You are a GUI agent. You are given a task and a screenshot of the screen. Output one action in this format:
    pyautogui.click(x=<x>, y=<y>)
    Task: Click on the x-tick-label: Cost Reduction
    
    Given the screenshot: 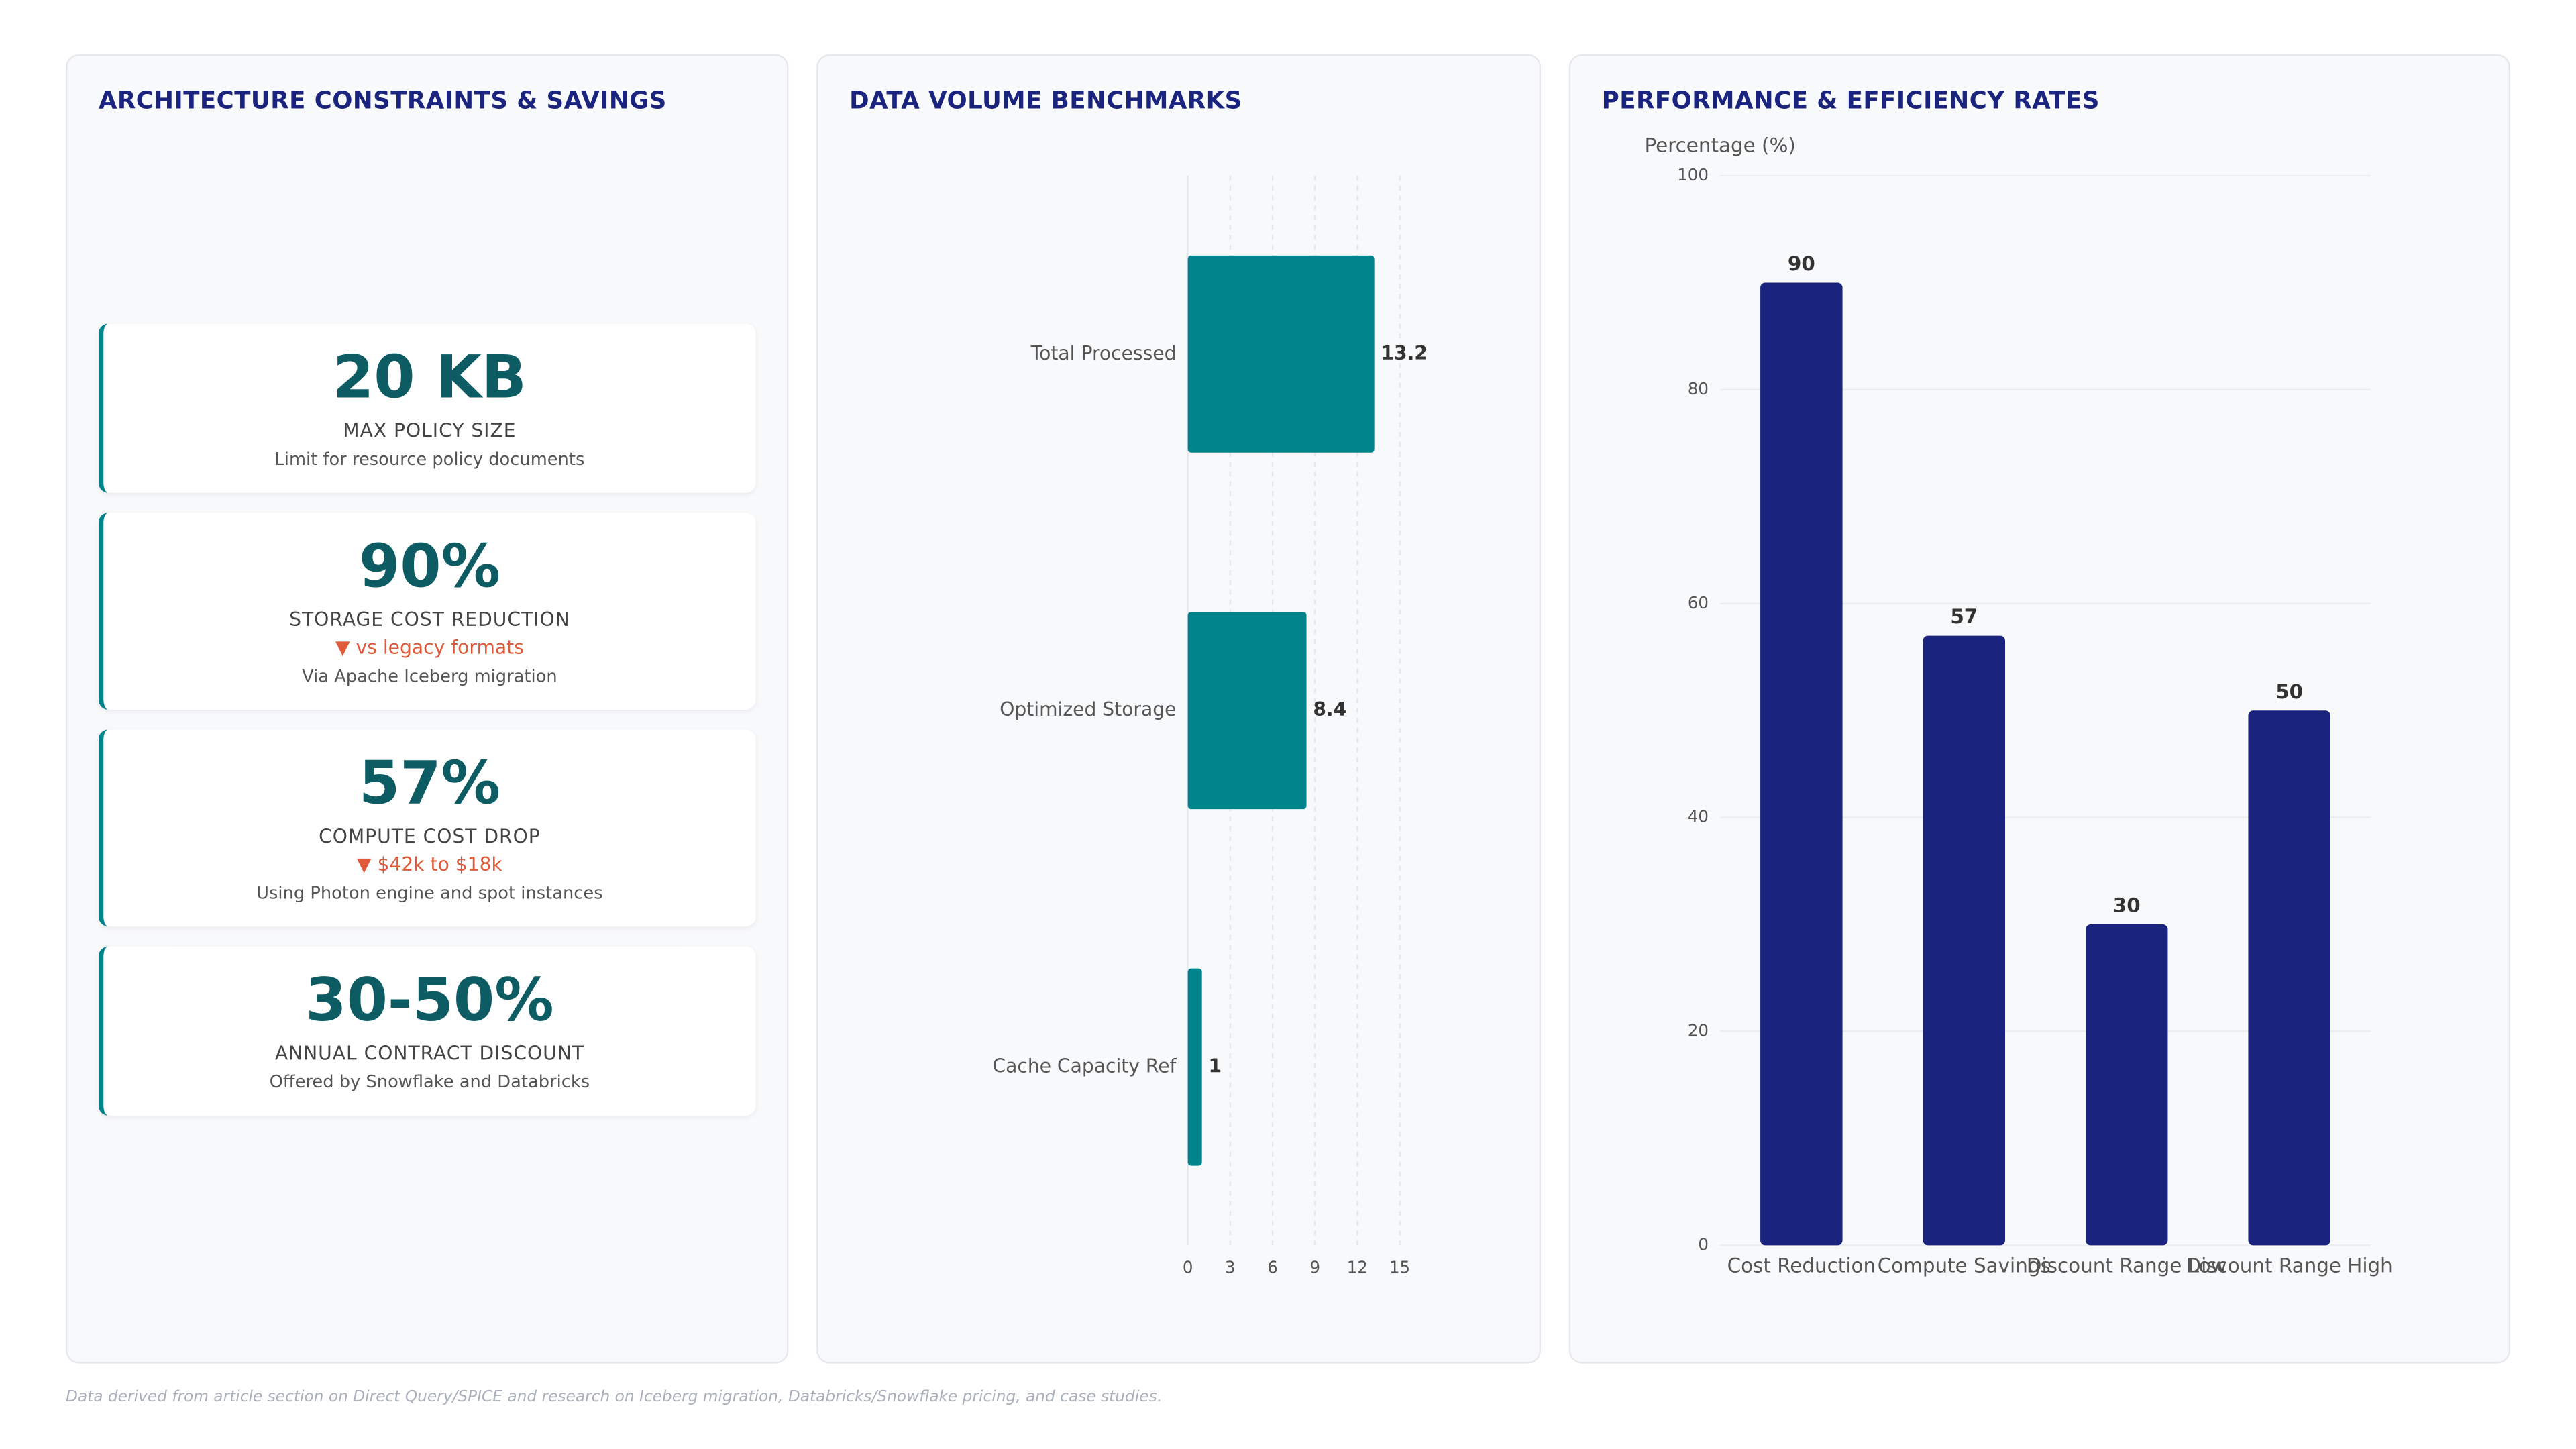 What is the action you would take?
    pyautogui.click(x=1801, y=1265)
    